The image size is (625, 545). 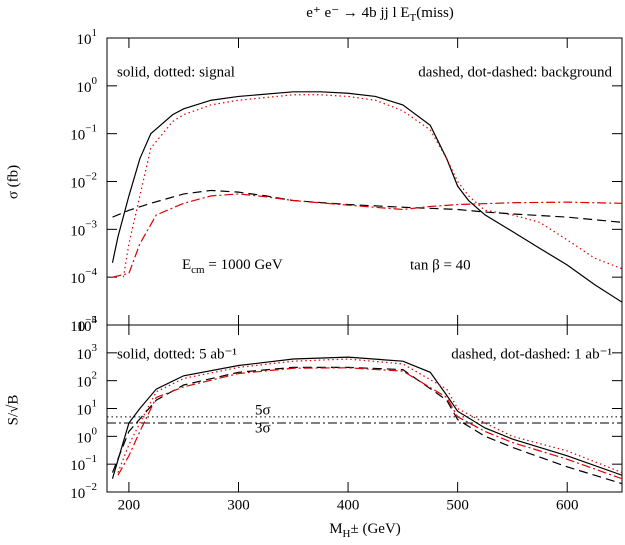 I want to click on x-axis-label: MH± (GeV), so click(x=365, y=530).